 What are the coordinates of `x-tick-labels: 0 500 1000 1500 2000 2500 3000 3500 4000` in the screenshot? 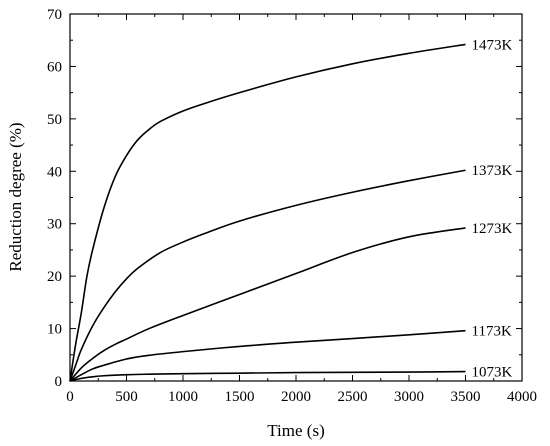 It's located at (301, 397).